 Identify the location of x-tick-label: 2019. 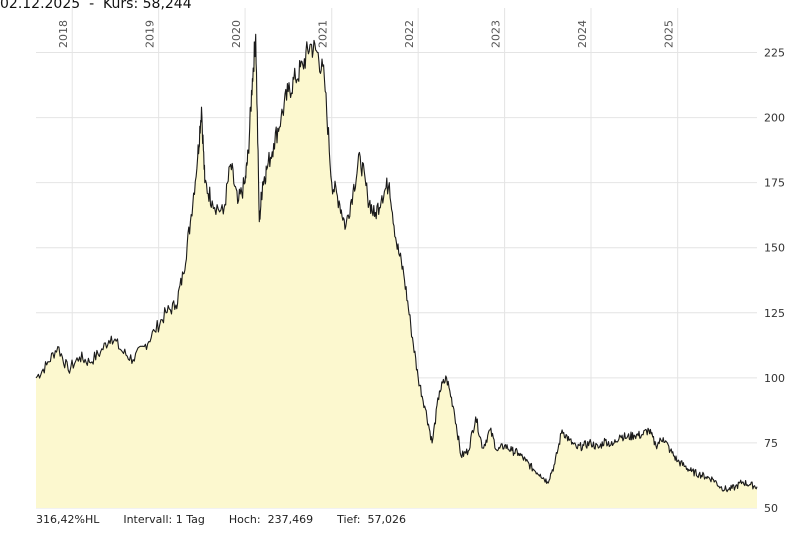
(150, 34).